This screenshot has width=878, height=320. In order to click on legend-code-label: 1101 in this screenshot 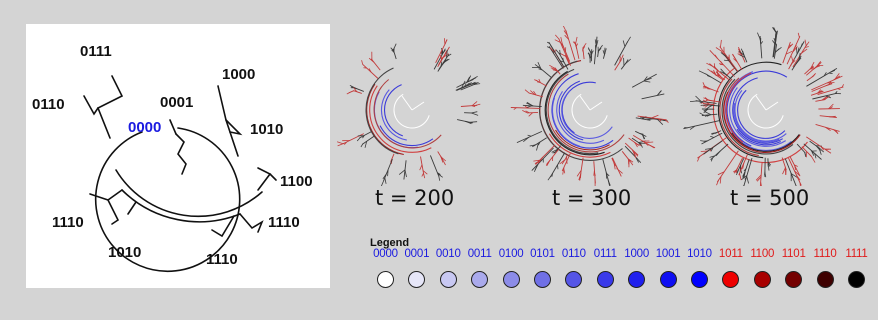, I will do `click(793, 254)`.